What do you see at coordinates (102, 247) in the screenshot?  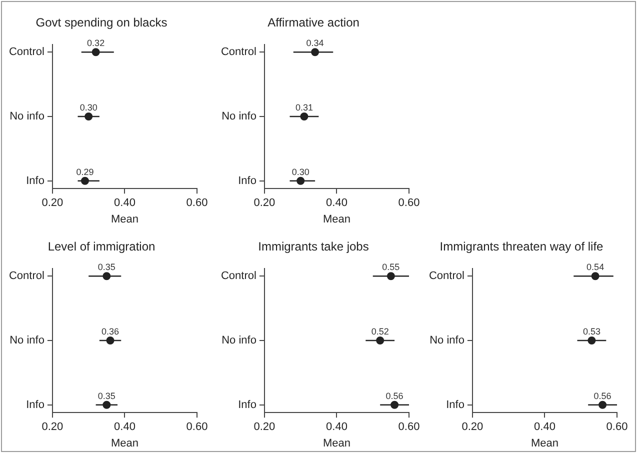 I see `chart-title: Level of immigration` at bounding box center [102, 247].